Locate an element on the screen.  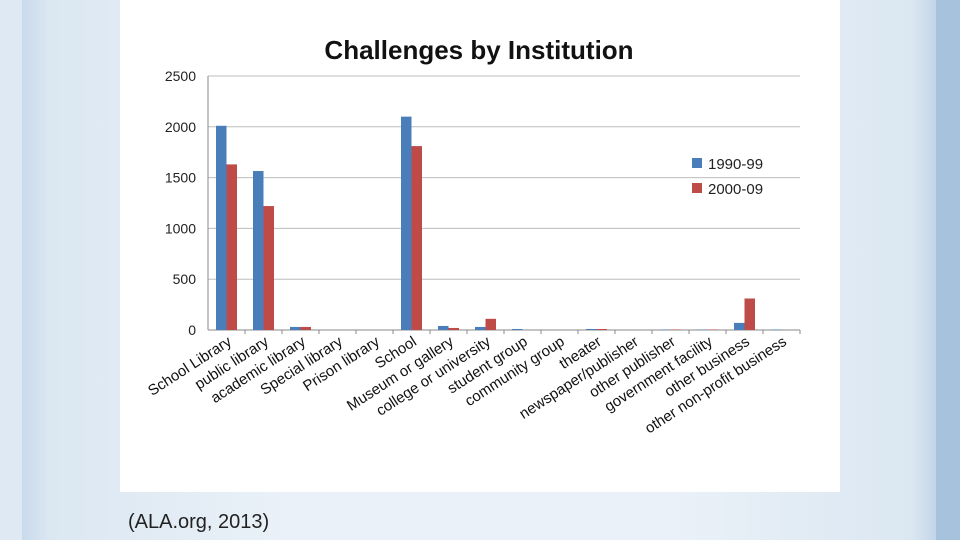
y-tick-label: 2000 is located at coordinates (180, 127).